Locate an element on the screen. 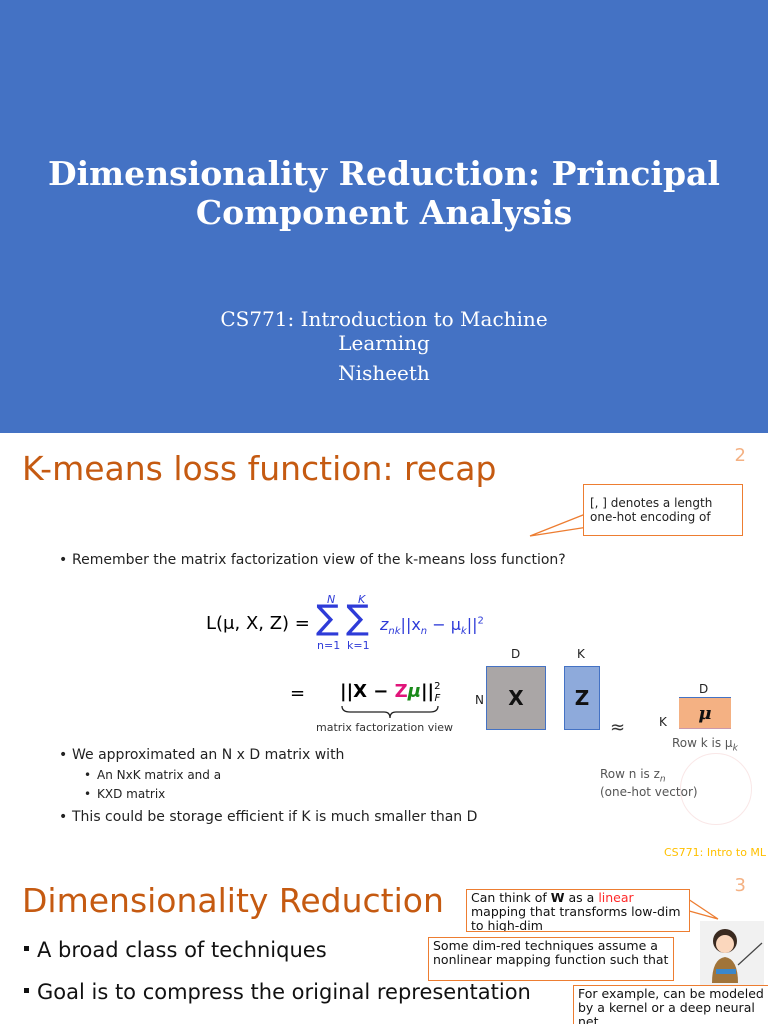 This screenshot has width=768, height=1024. teacher-illustration-icon is located at coordinates (732, 953).